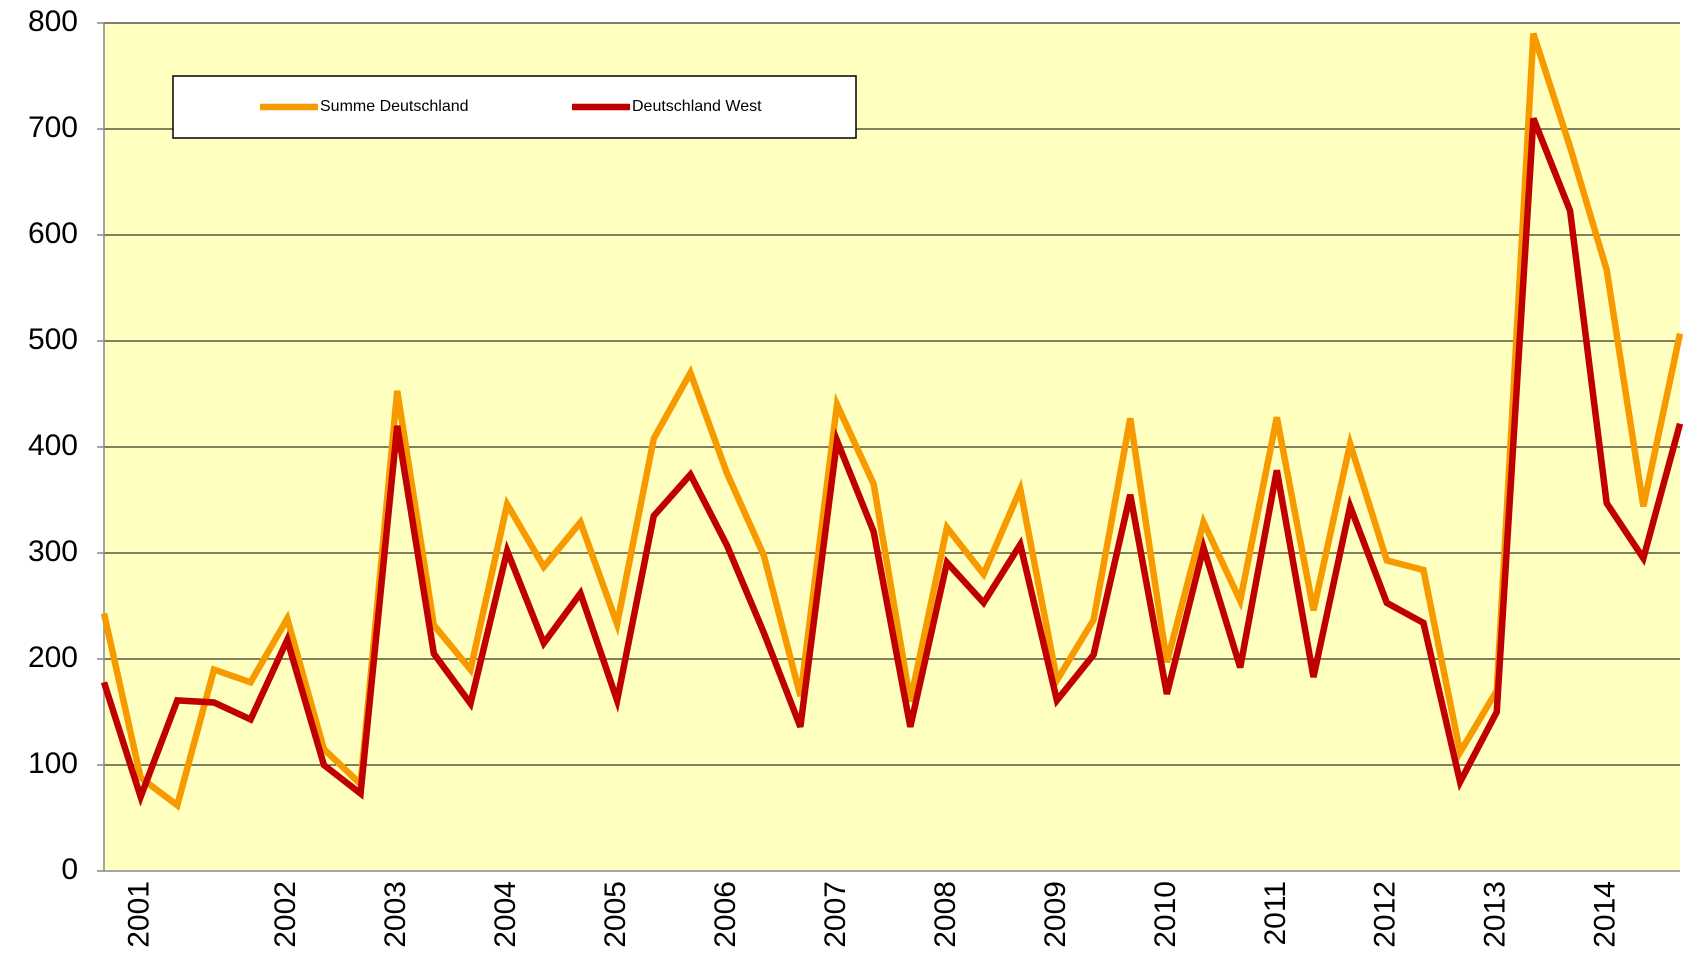  Describe the element at coordinates (53, 657) in the screenshot. I see `y-tick-label: 200` at that location.